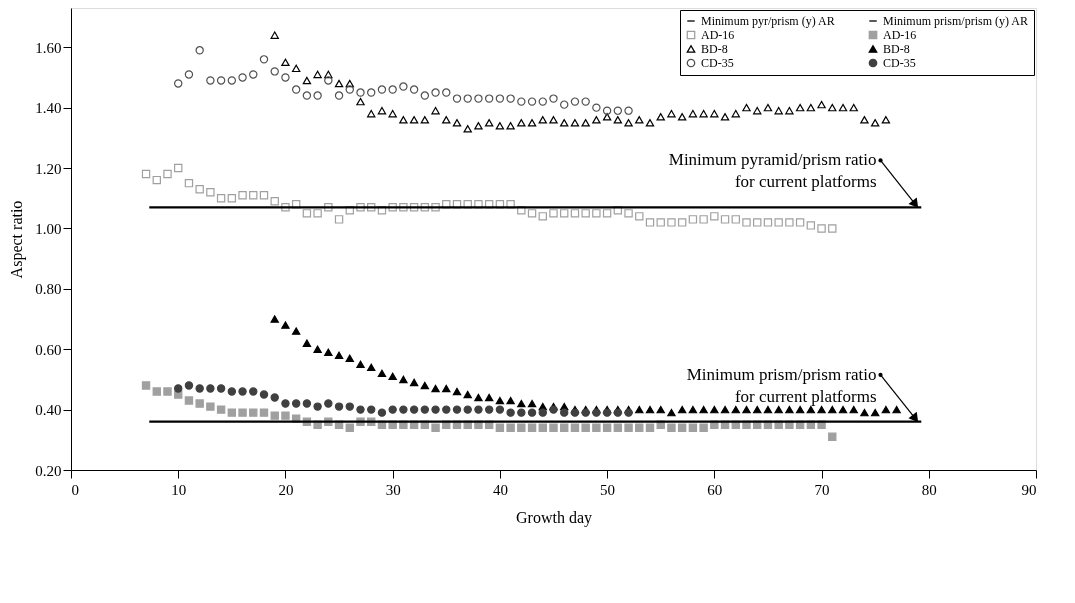  What do you see at coordinates (48, 108) in the screenshot?
I see `y-tick-label: 1.40` at bounding box center [48, 108].